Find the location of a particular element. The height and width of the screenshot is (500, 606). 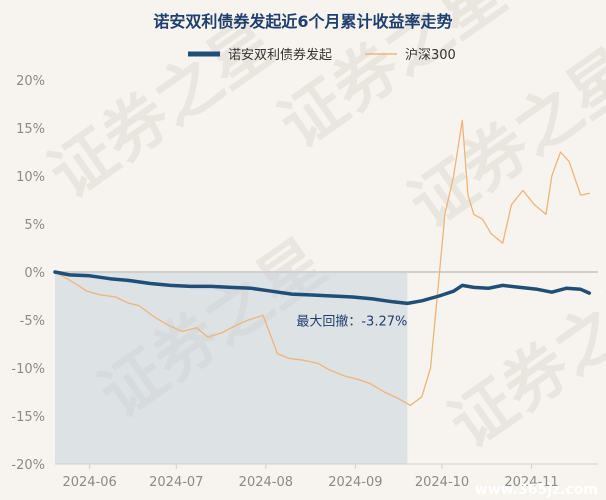

y-tick-label: -20% is located at coordinates (28, 465).